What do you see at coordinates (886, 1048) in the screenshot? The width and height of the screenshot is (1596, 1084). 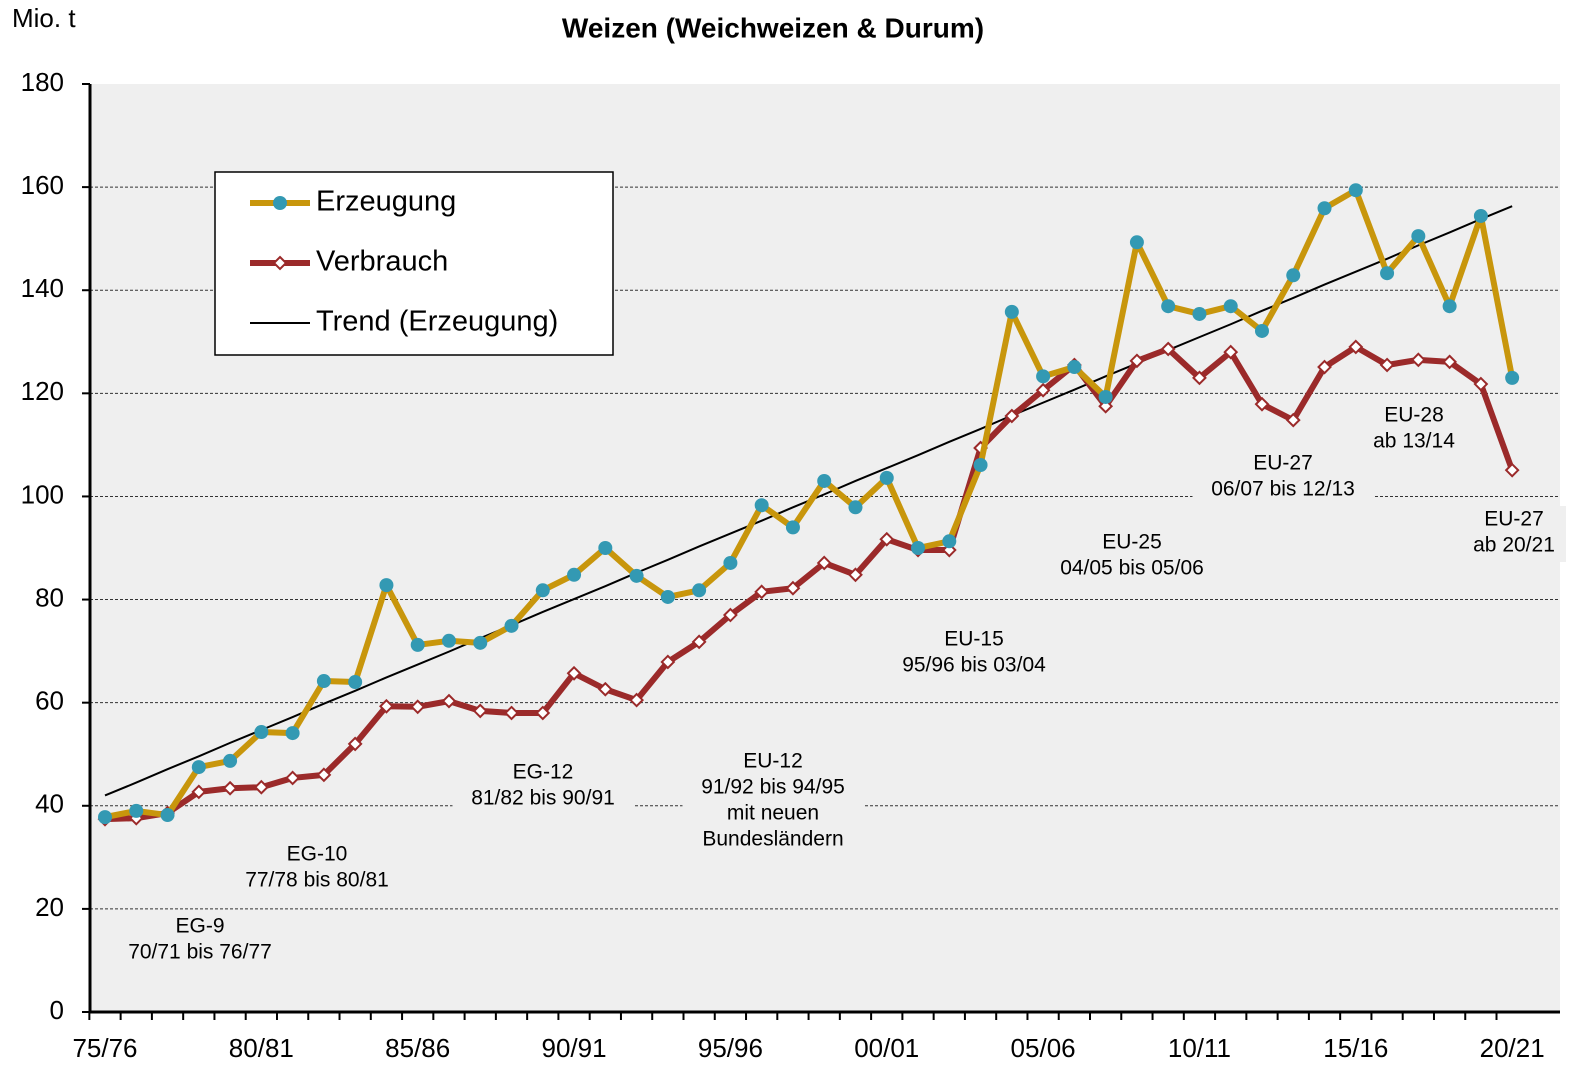 I see `x-tick-label: 00/01` at bounding box center [886, 1048].